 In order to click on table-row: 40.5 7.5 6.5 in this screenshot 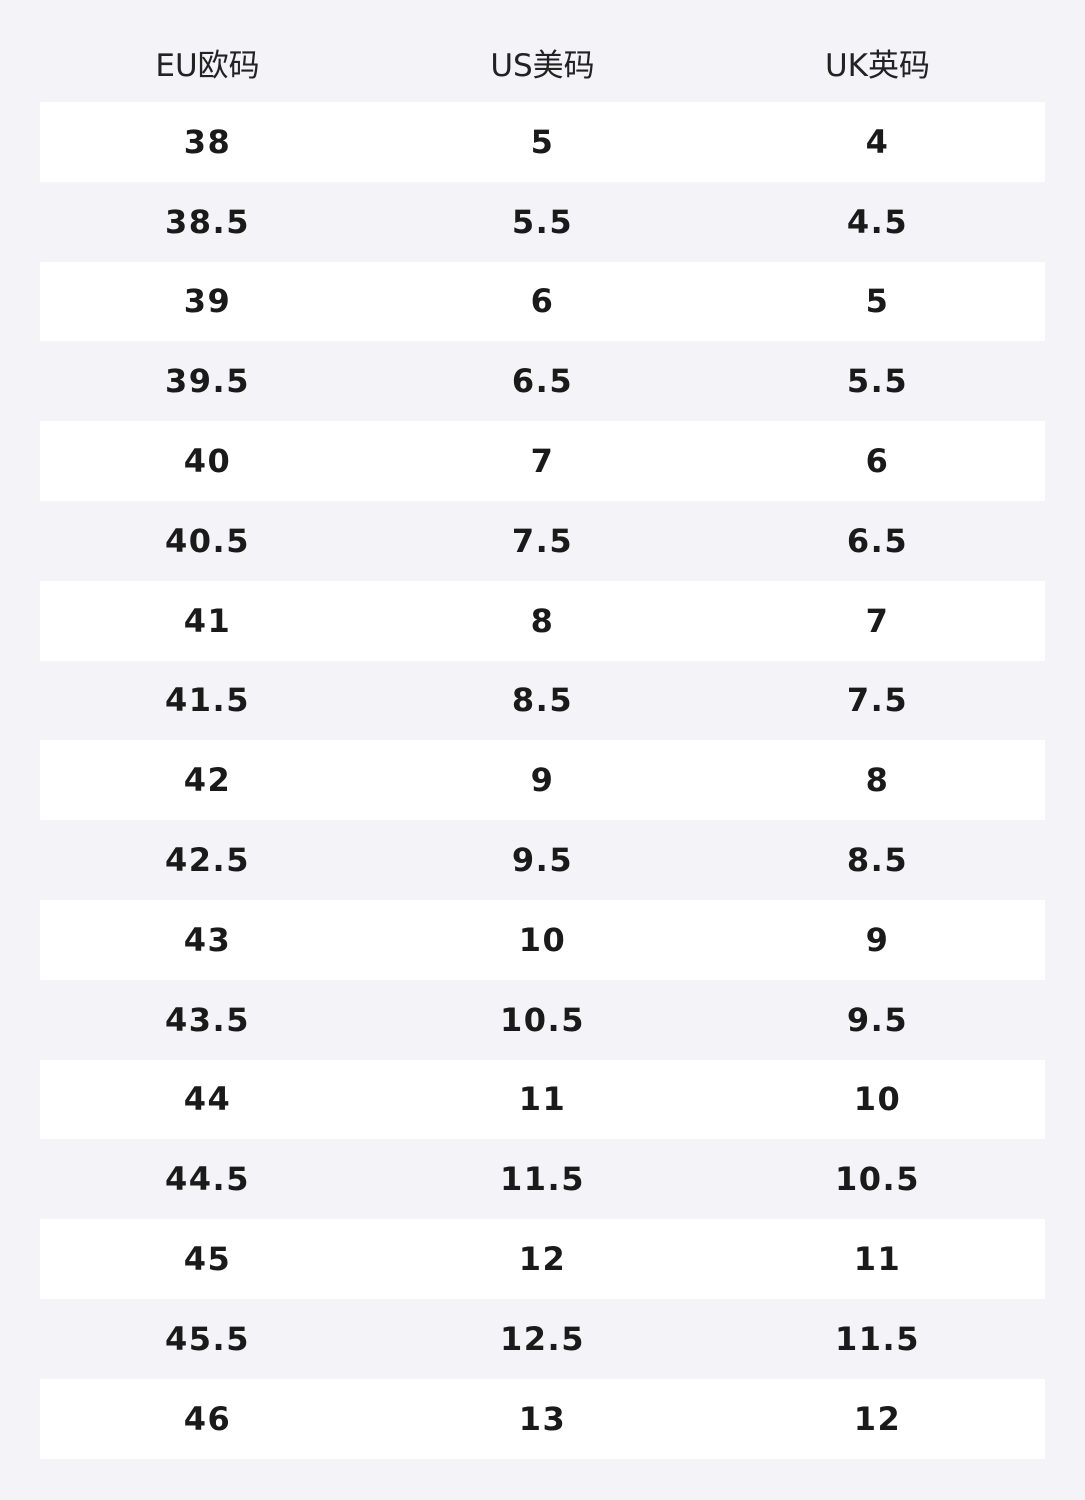, I will do `click(542, 541)`.